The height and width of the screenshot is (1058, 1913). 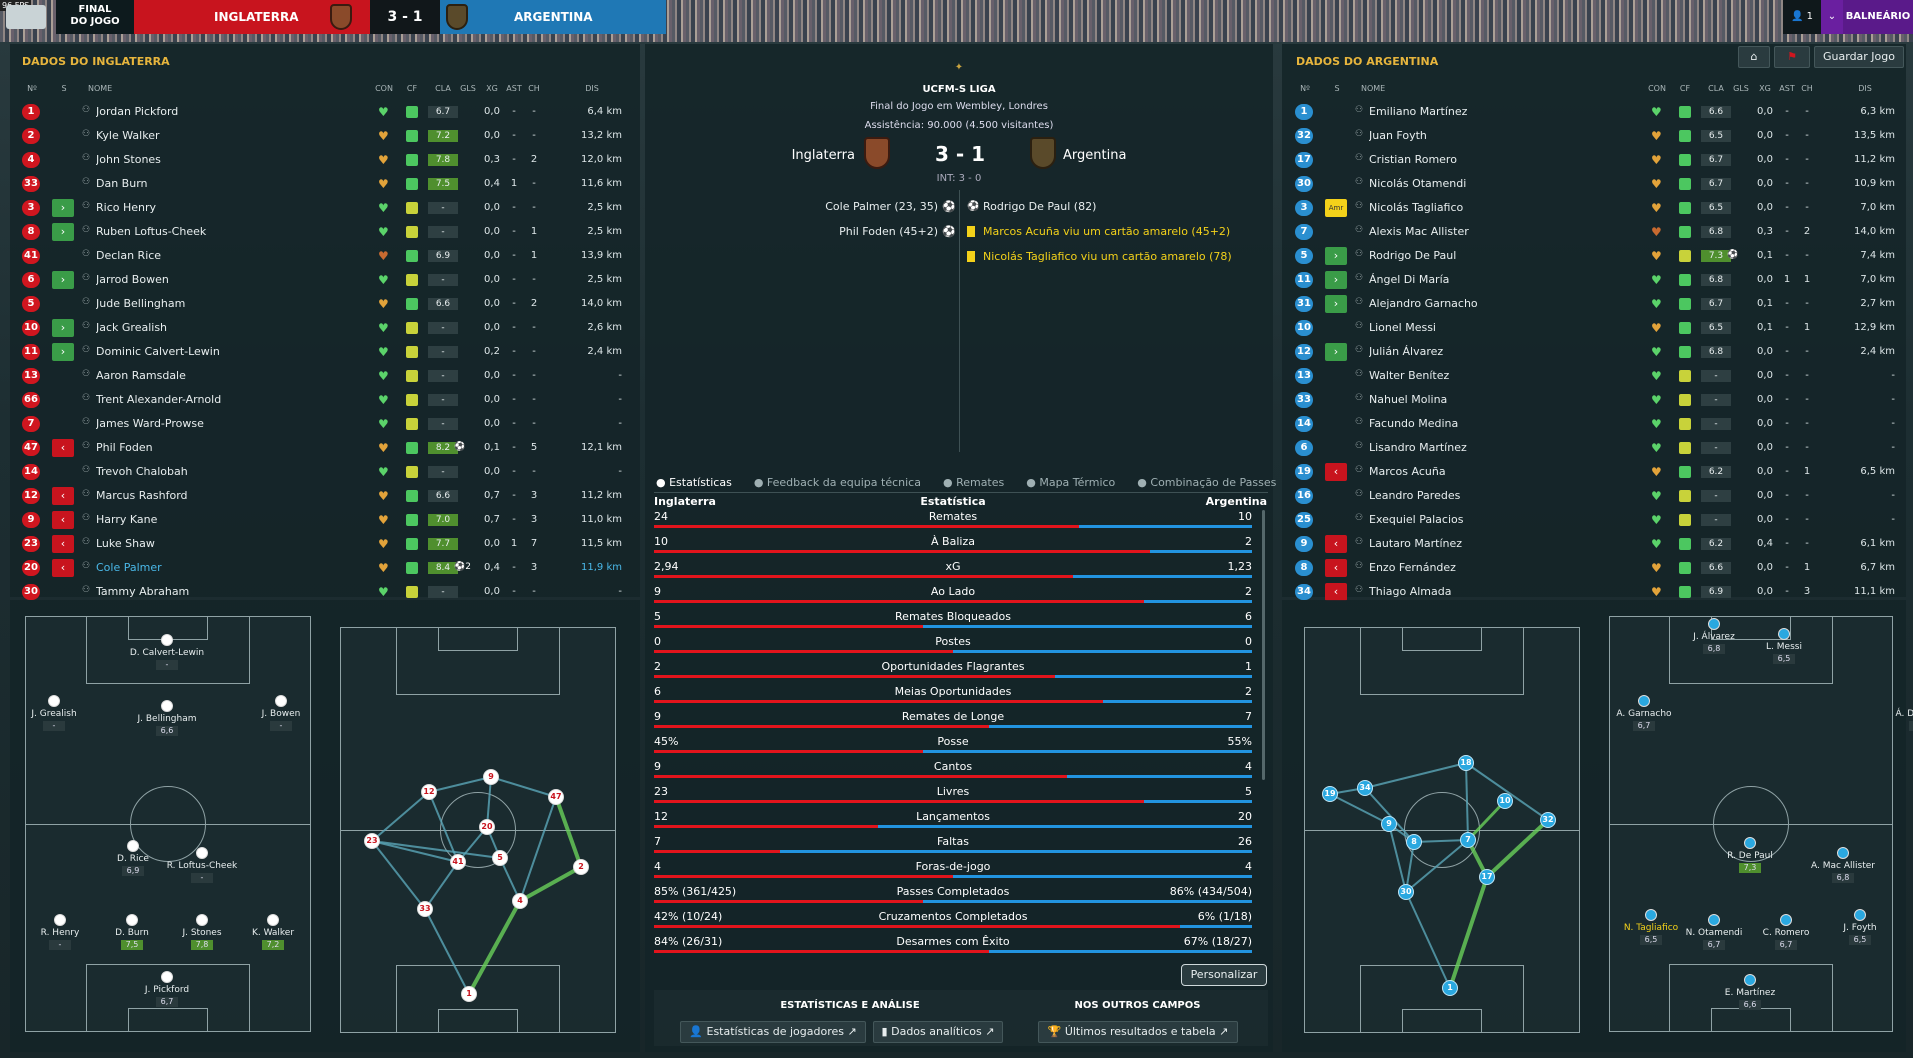 I want to click on stat-bar, so click(x=953, y=726).